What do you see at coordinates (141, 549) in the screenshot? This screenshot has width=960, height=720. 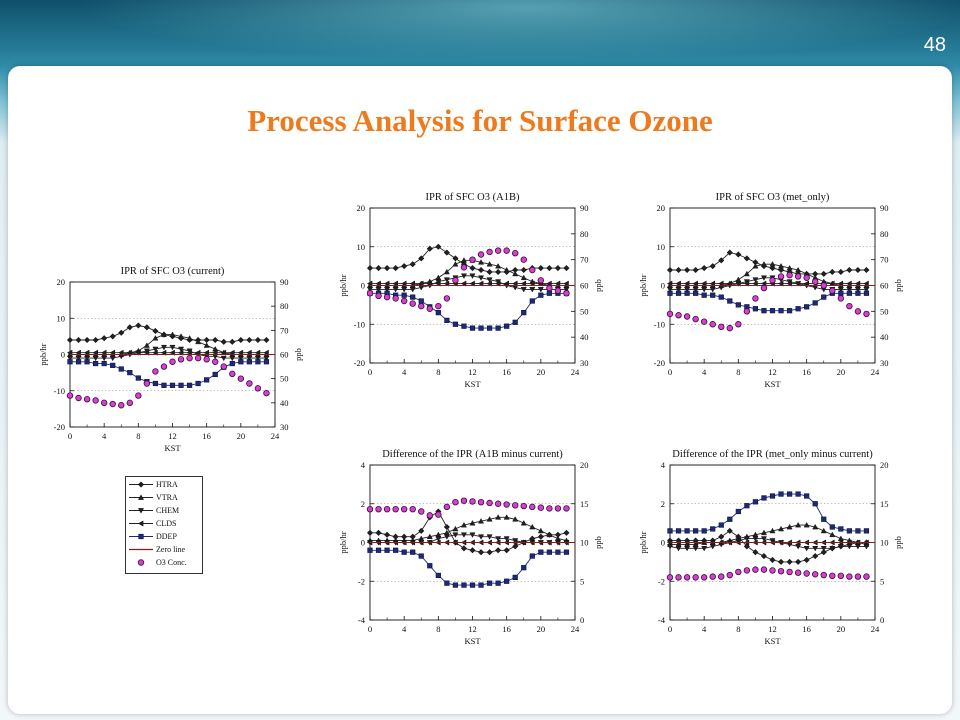 I see `zero-line-swatch` at bounding box center [141, 549].